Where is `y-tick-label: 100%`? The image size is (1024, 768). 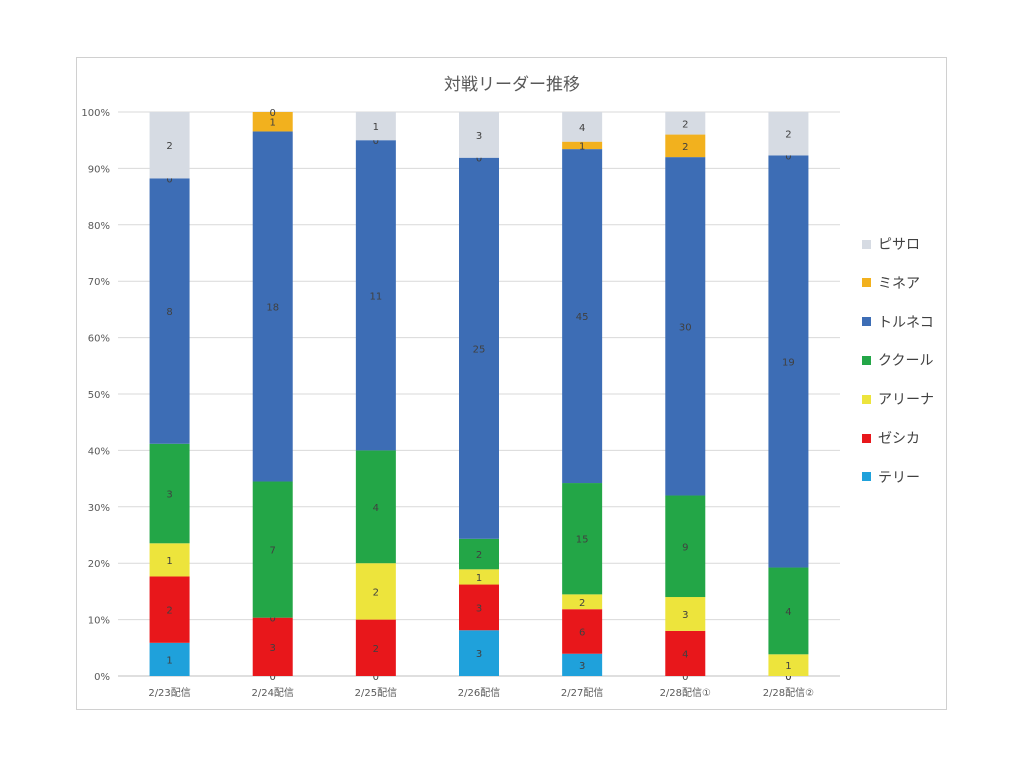
y-tick-label: 100% is located at coordinates (95, 113).